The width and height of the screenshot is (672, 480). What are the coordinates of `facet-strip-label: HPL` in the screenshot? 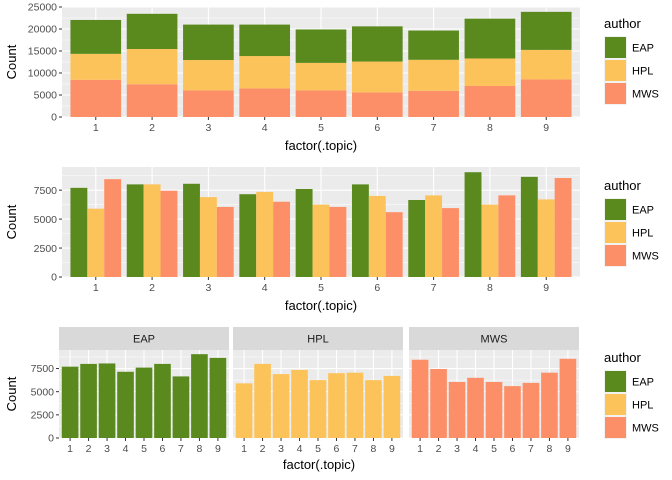 It's located at (317, 340).